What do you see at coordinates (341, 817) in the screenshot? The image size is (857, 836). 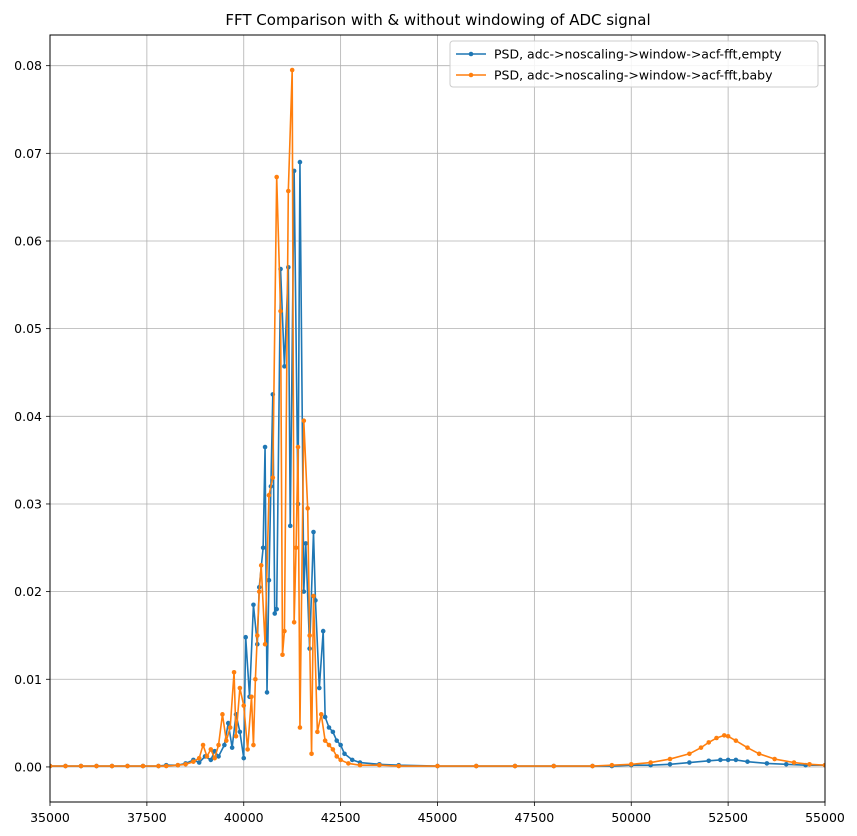 I see `x-tick-label: 42500` at bounding box center [341, 817].